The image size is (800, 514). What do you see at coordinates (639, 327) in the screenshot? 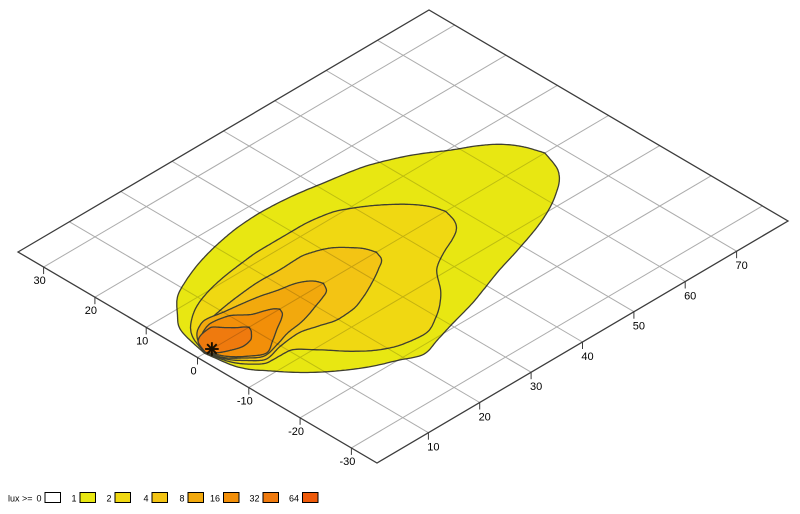
I see `svg-text: 50` at bounding box center [639, 327].